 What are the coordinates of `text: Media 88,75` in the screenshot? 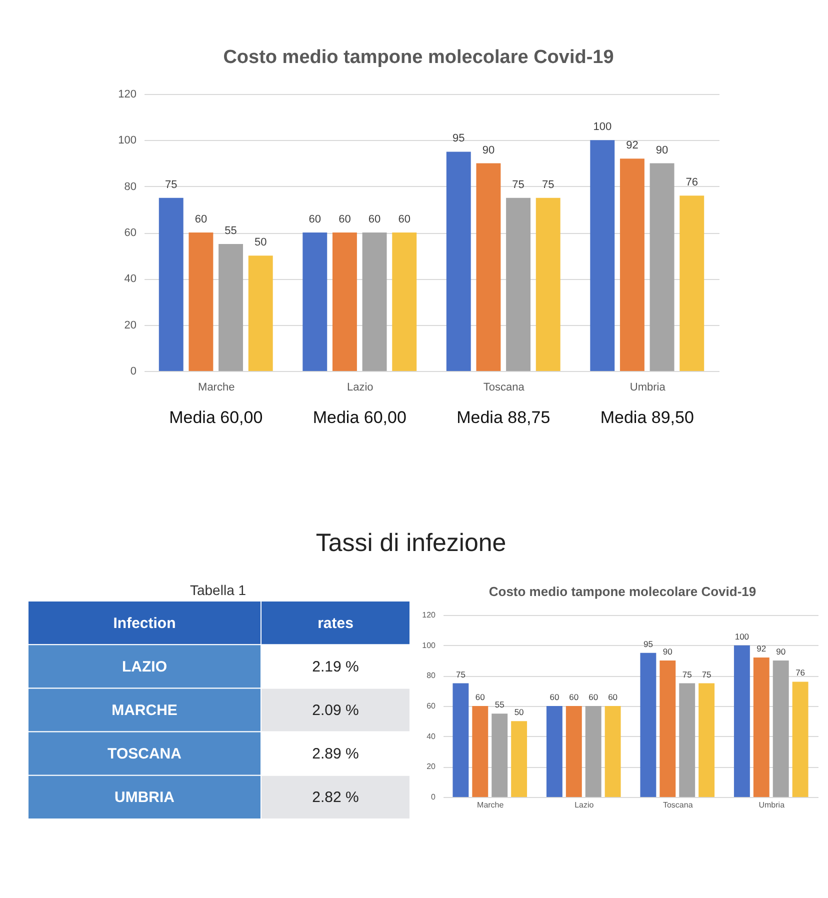 It's located at (503, 417).